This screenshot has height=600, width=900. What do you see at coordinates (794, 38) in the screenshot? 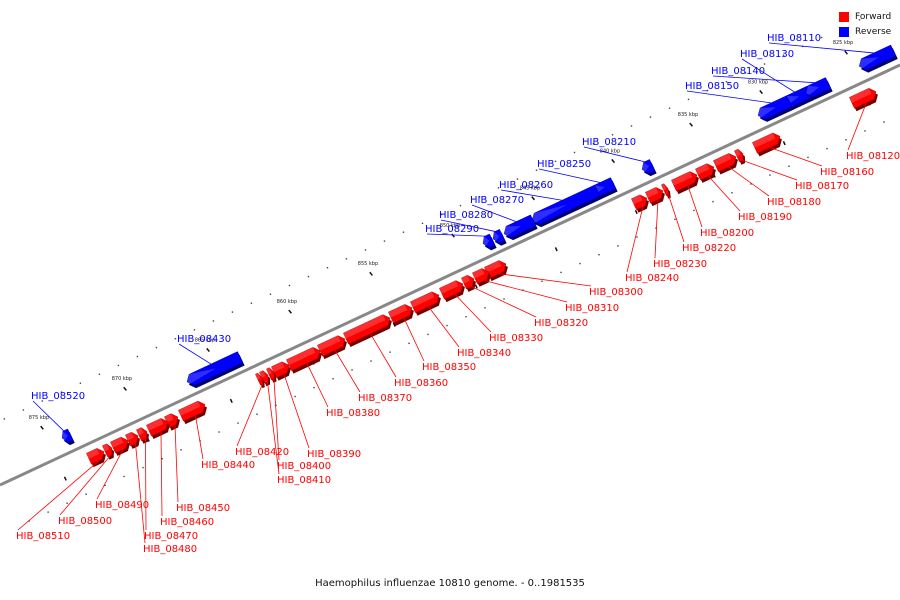
I see `gene-label: HIB_08110` at bounding box center [794, 38].